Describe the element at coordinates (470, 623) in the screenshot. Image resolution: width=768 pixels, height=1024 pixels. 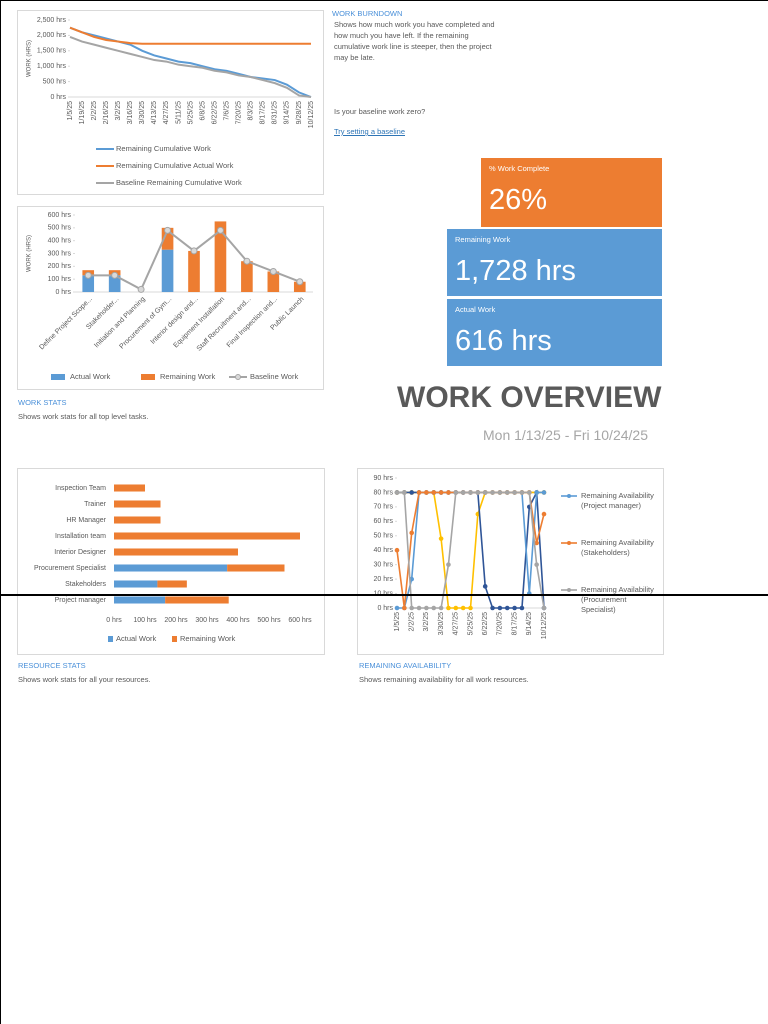
I see `x-tick-label: 5/25/25` at that location.